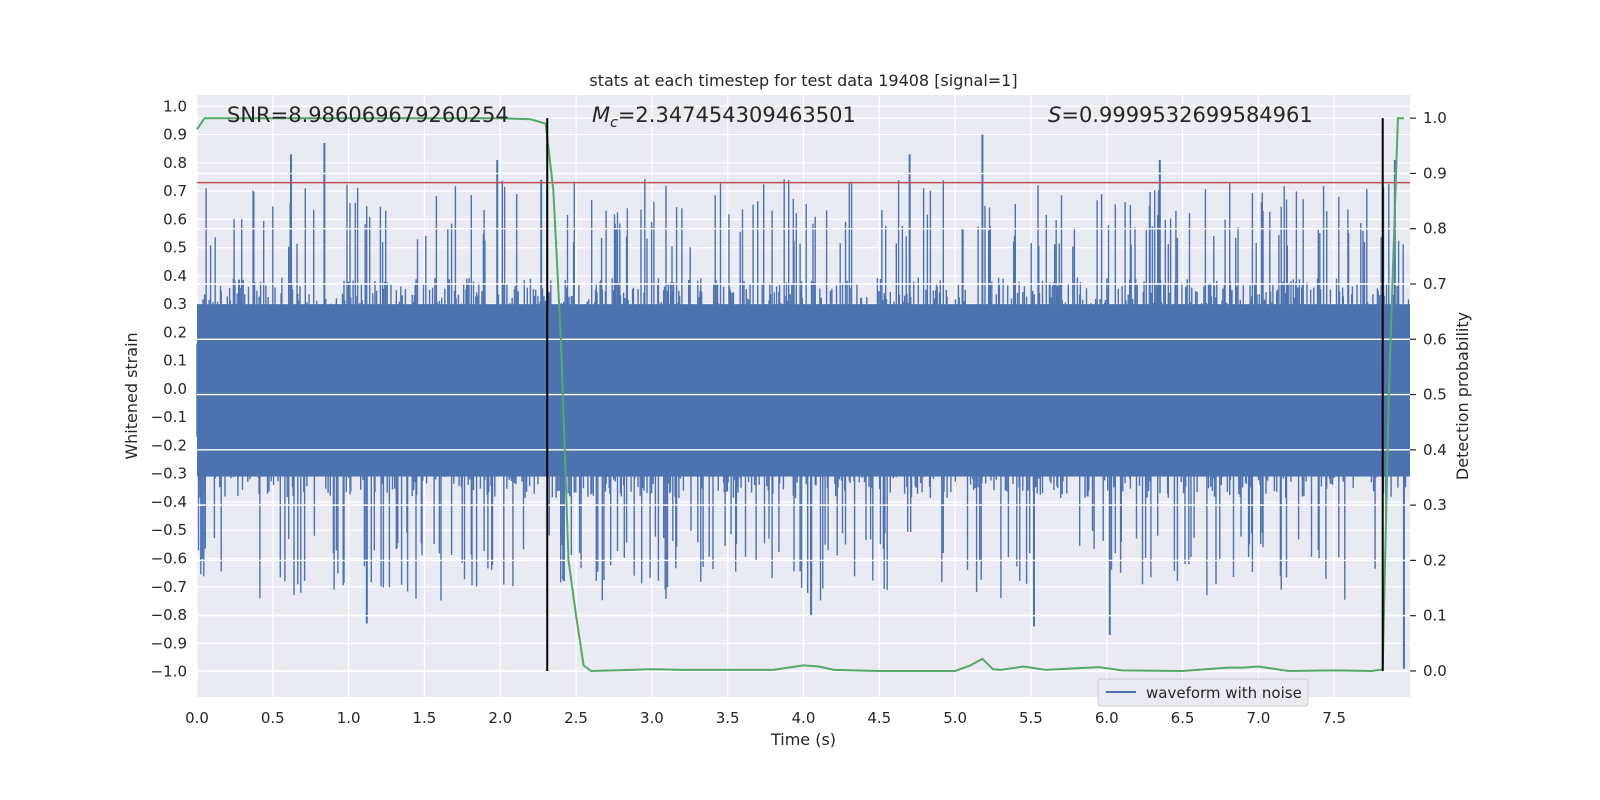  I want to click on x-tick-label: 0.5, so click(273, 718).